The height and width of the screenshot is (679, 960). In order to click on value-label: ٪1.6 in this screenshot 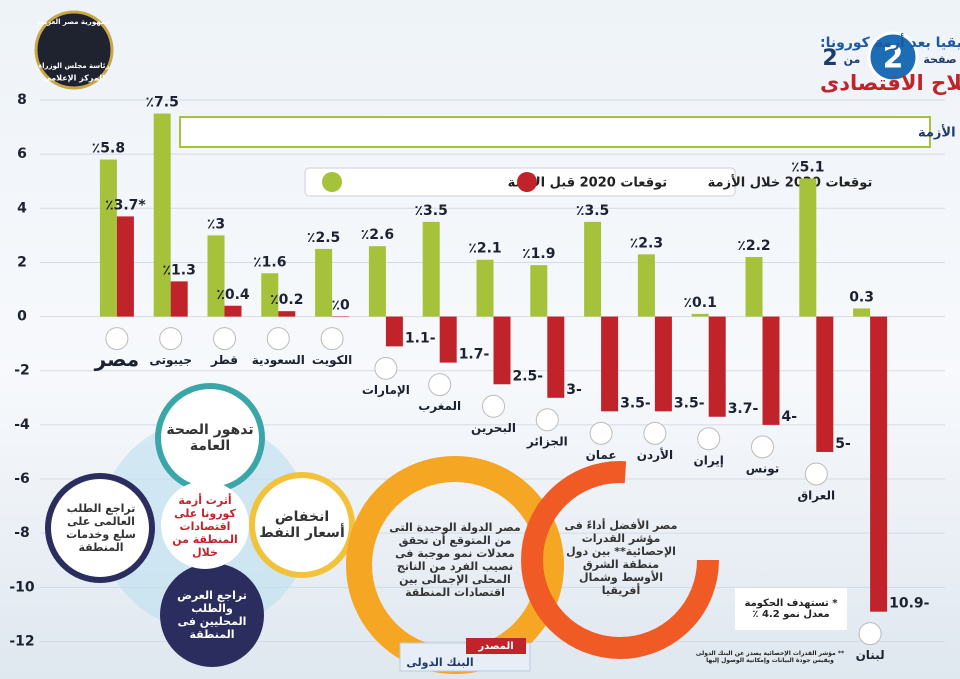, I will do `click(269, 262)`.